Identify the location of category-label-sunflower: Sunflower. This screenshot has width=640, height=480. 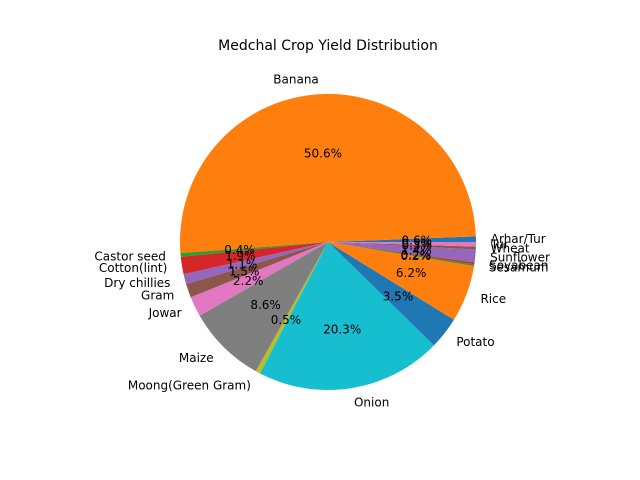
(520, 257).